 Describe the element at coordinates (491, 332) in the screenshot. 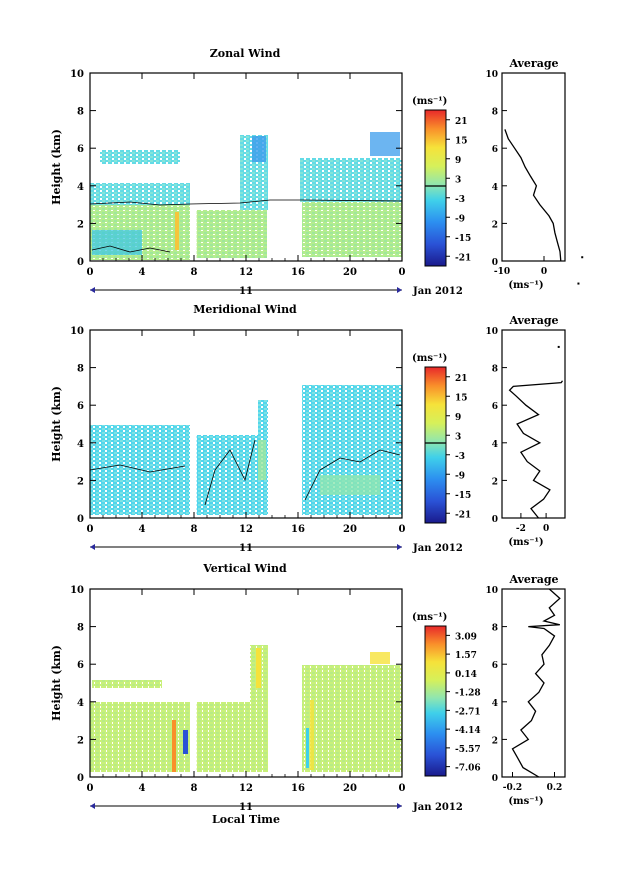

I see `meridional-average-ytick-label: 10` at that location.